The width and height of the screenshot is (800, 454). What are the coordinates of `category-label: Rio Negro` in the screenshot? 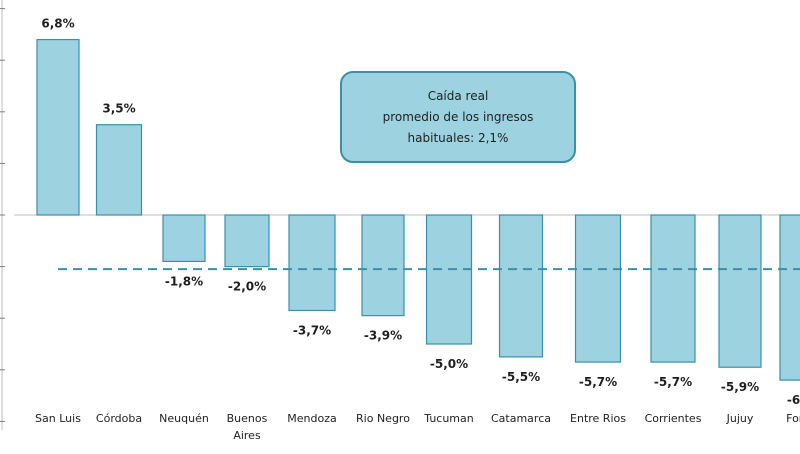 It's located at (383, 418).